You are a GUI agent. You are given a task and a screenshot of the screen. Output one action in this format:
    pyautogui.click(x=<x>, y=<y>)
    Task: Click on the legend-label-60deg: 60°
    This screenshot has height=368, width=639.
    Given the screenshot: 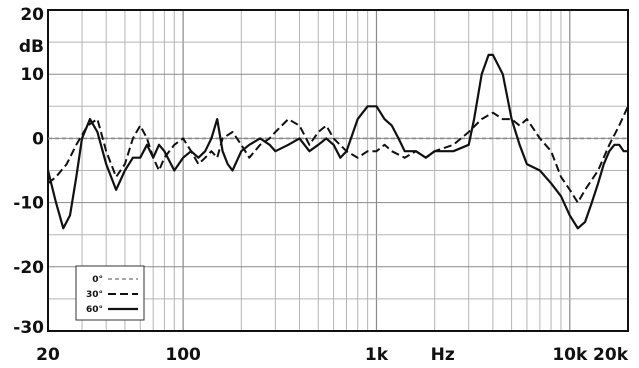 What is the action you would take?
    pyautogui.click(x=94, y=310)
    